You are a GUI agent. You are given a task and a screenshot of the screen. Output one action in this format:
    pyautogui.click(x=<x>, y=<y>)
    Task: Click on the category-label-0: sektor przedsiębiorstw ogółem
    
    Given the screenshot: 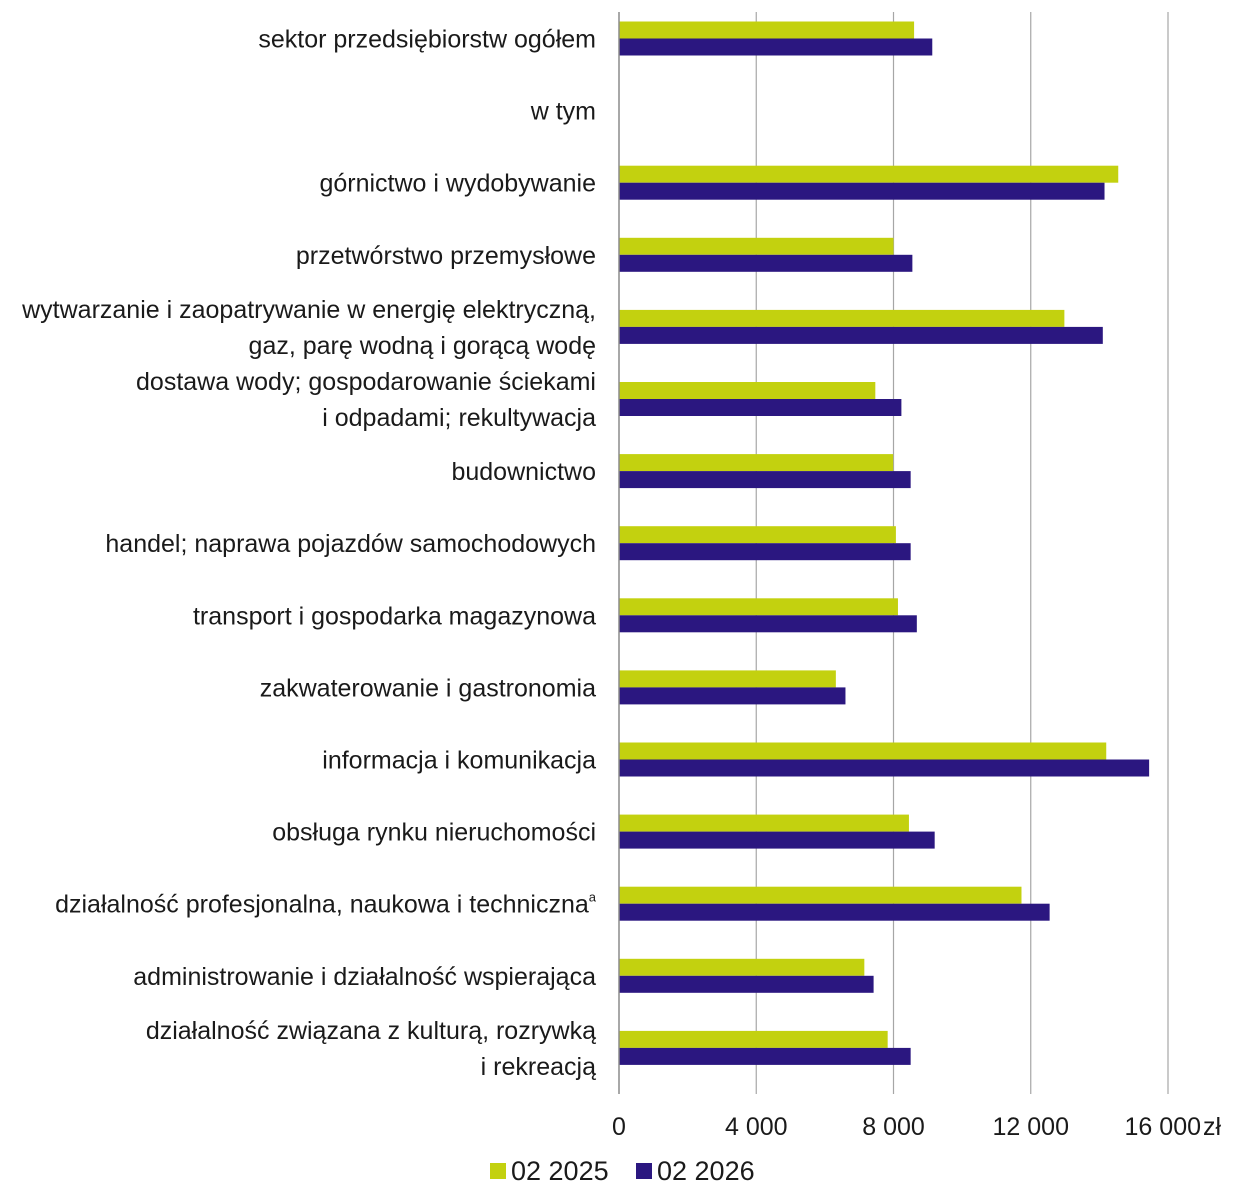 What is the action you would take?
    pyautogui.click(x=427, y=40)
    